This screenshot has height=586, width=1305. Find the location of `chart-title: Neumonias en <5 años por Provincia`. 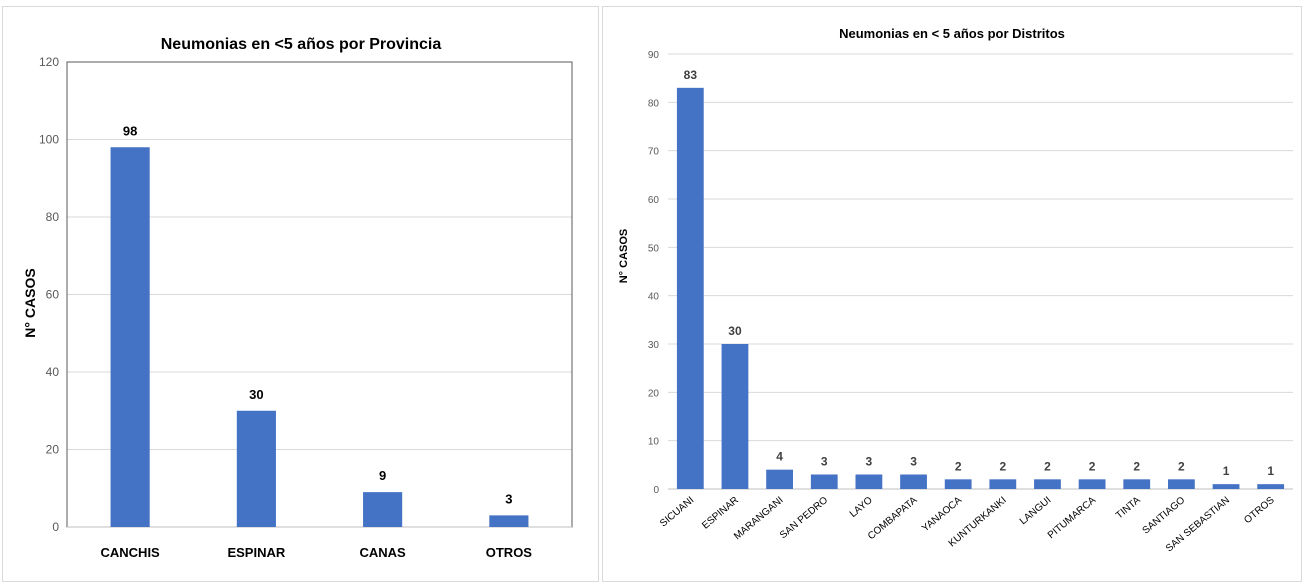

chart-title: Neumonias en <5 años por Provincia is located at coordinates (301, 44).